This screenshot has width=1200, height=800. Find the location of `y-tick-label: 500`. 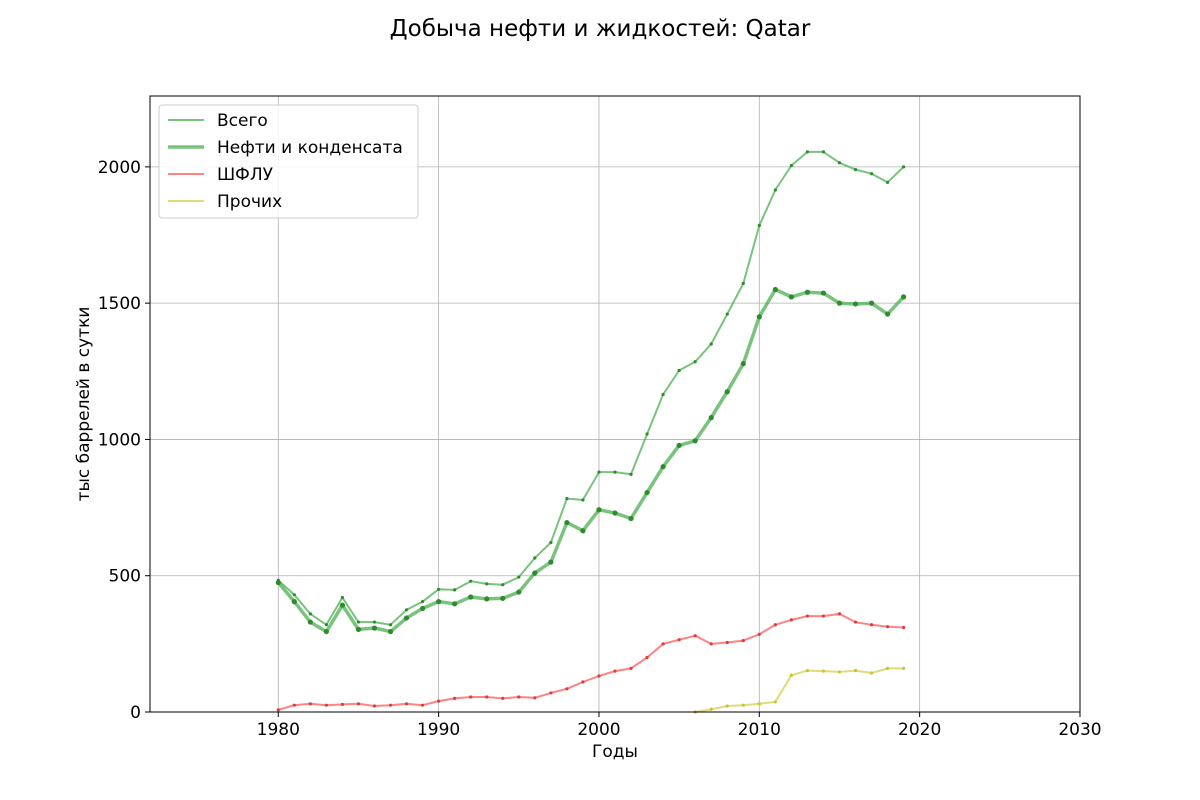

y-tick-label: 500 is located at coordinates (125, 577).